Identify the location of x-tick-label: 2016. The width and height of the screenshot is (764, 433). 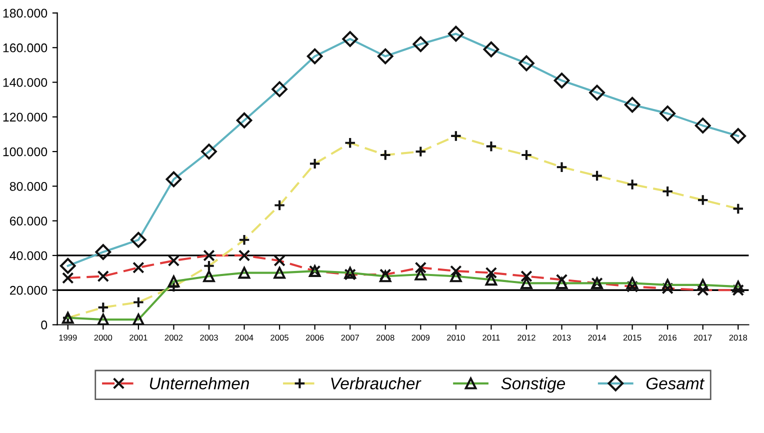
(667, 337).